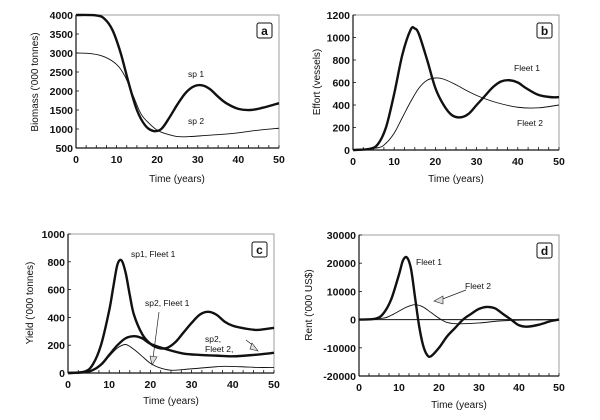 This screenshot has height=420, width=600. What do you see at coordinates (341, 264) in the screenshot?
I see `y-tick-label: 20000` at bounding box center [341, 264].